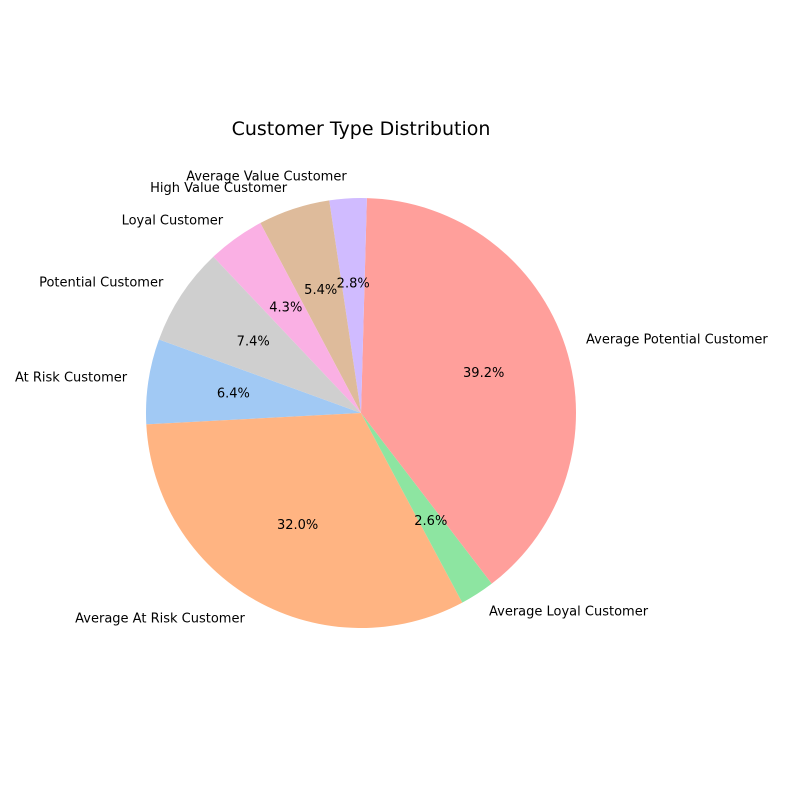 This screenshot has width=800, height=800. I want to click on slice-label-1: Average At Risk Customer, so click(160, 619).